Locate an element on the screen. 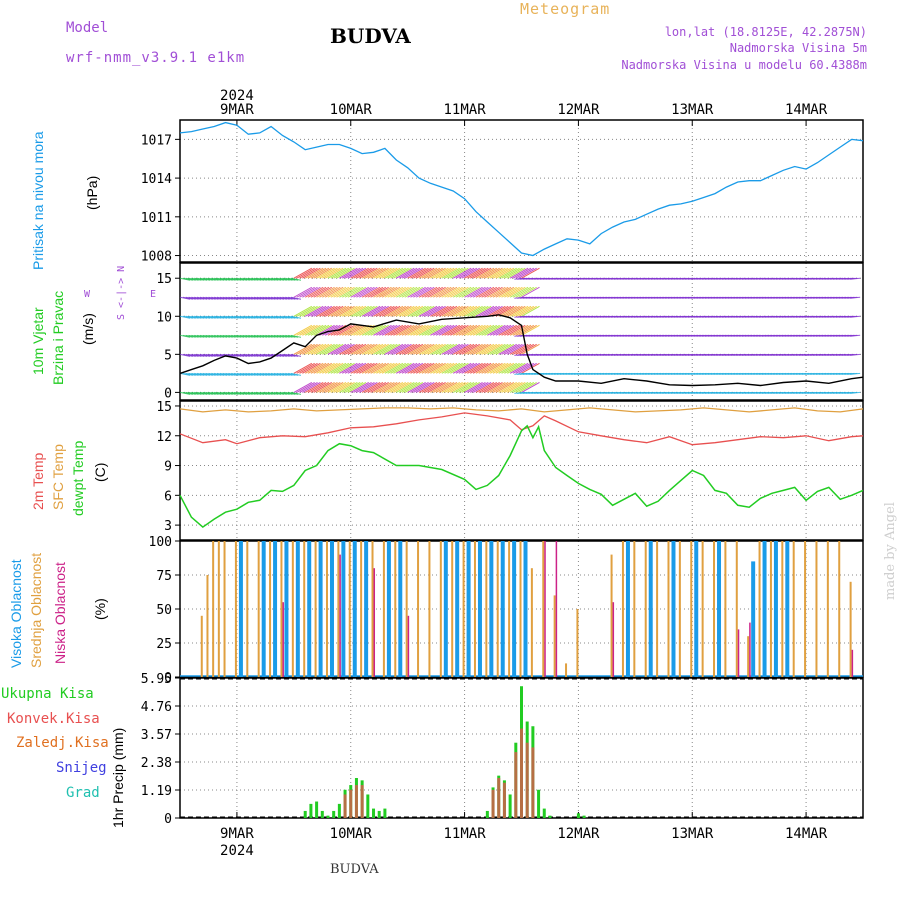  precip-label-total: Ukupna Kisa is located at coordinates (47, 694).